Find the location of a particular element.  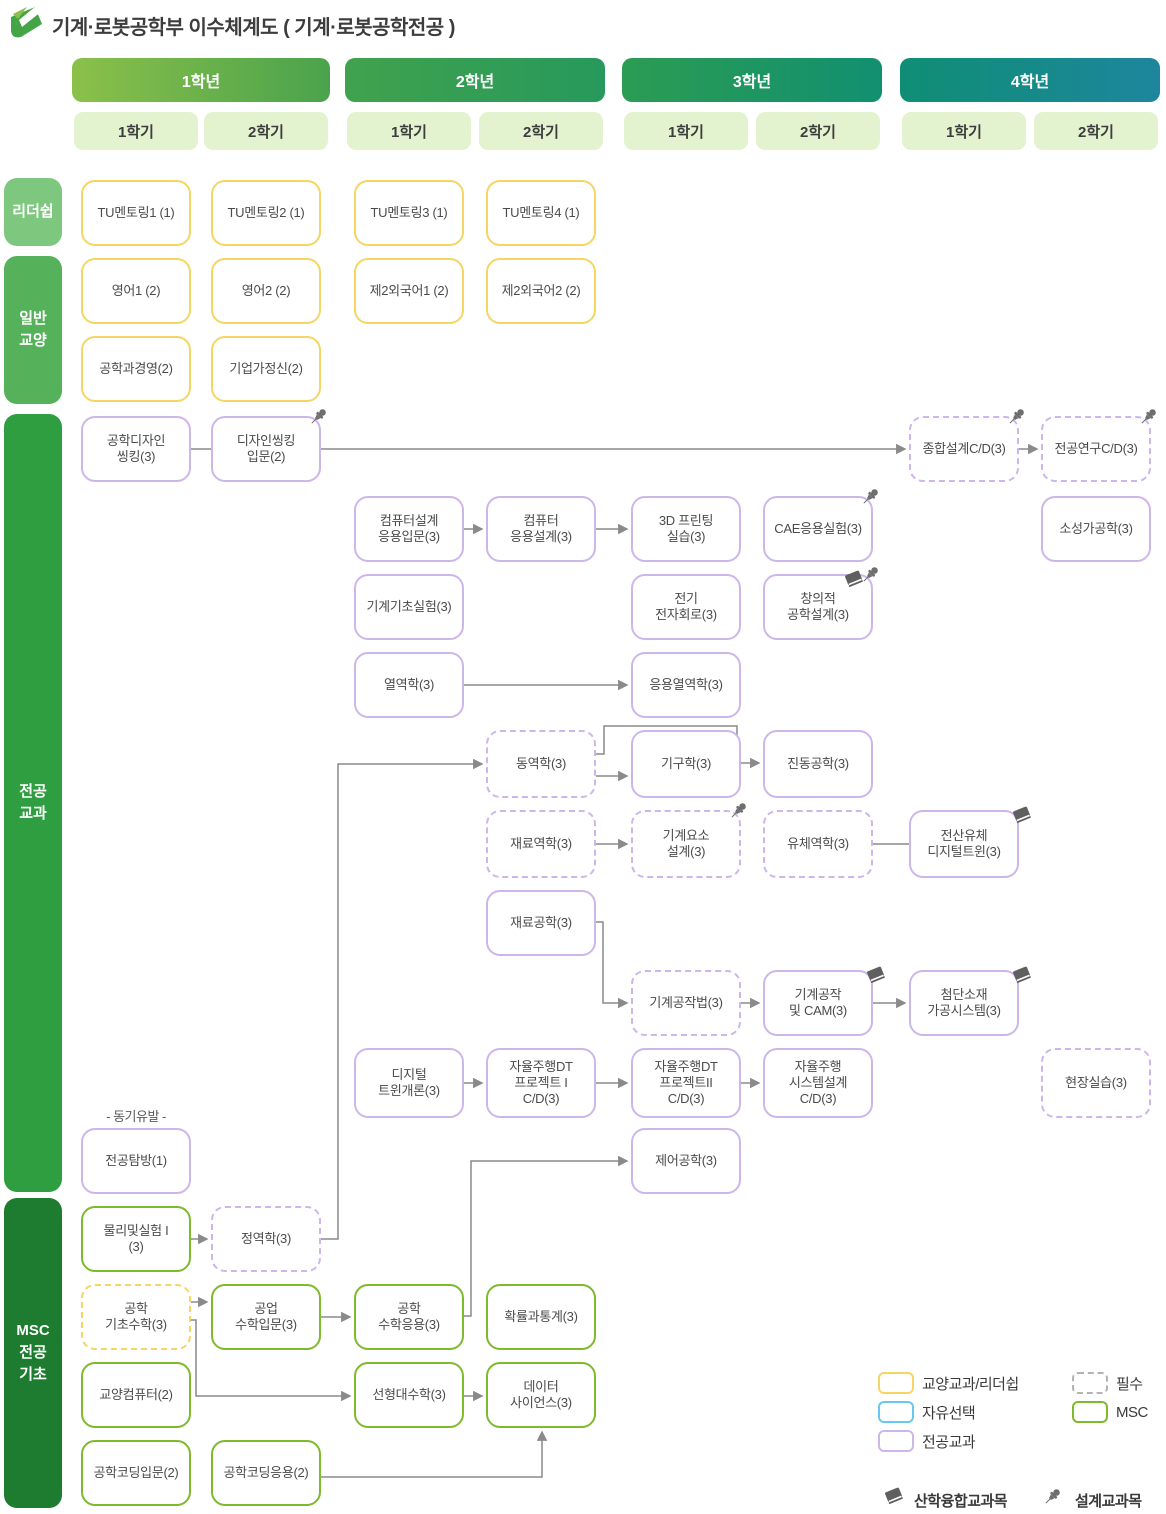

course-machine-tooling: 기계공작법(3) is located at coordinates (686, 1003).